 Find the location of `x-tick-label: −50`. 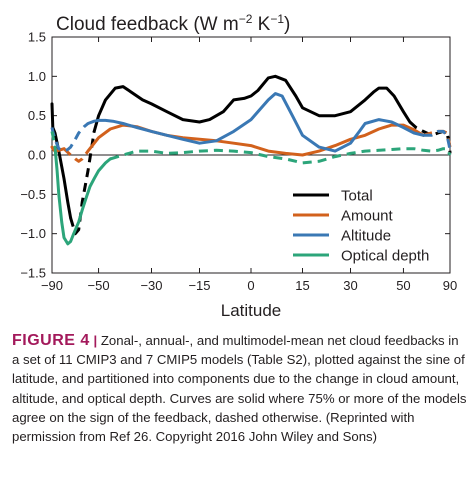

x-tick-label: −50 is located at coordinates (99, 285).